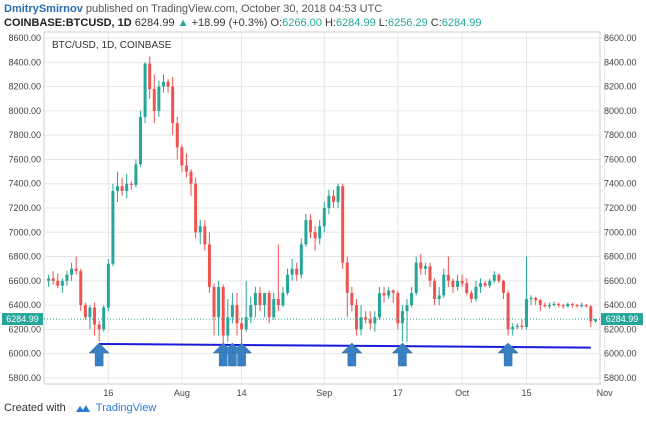 The width and height of the screenshot is (646, 422). I want to click on y-tick-label-left: 7800.00, so click(24, 135).